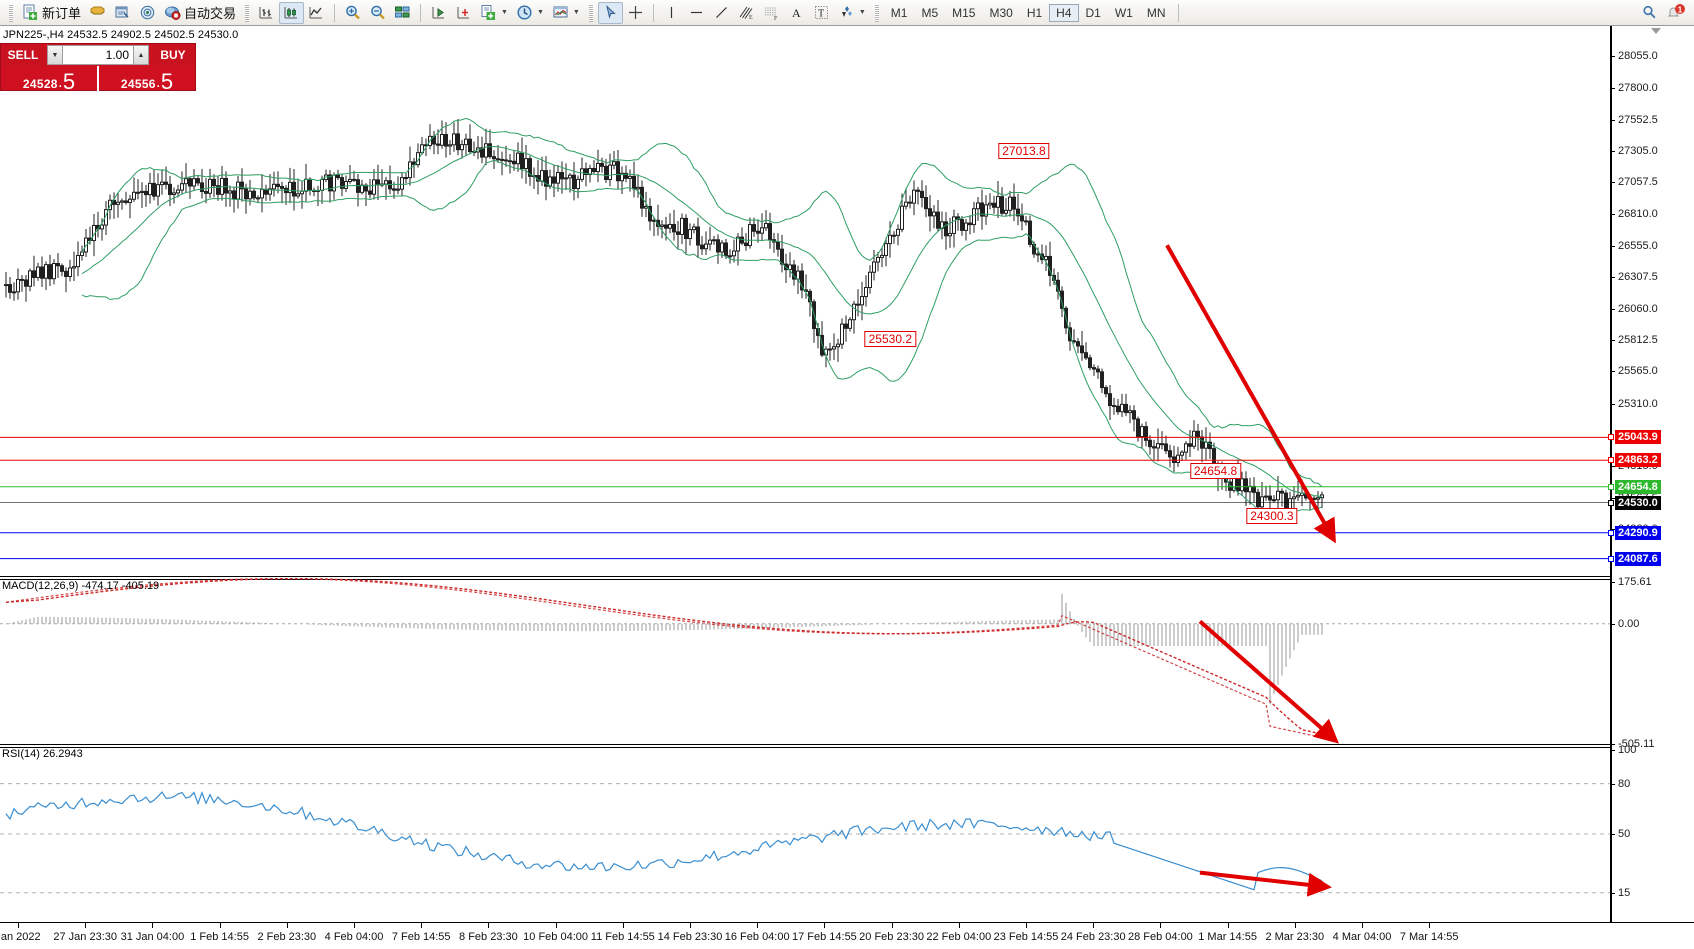 The height and width of the screenshot is (949, 1694). I want to click on cursor-arrow-icon, so click(610, 12).